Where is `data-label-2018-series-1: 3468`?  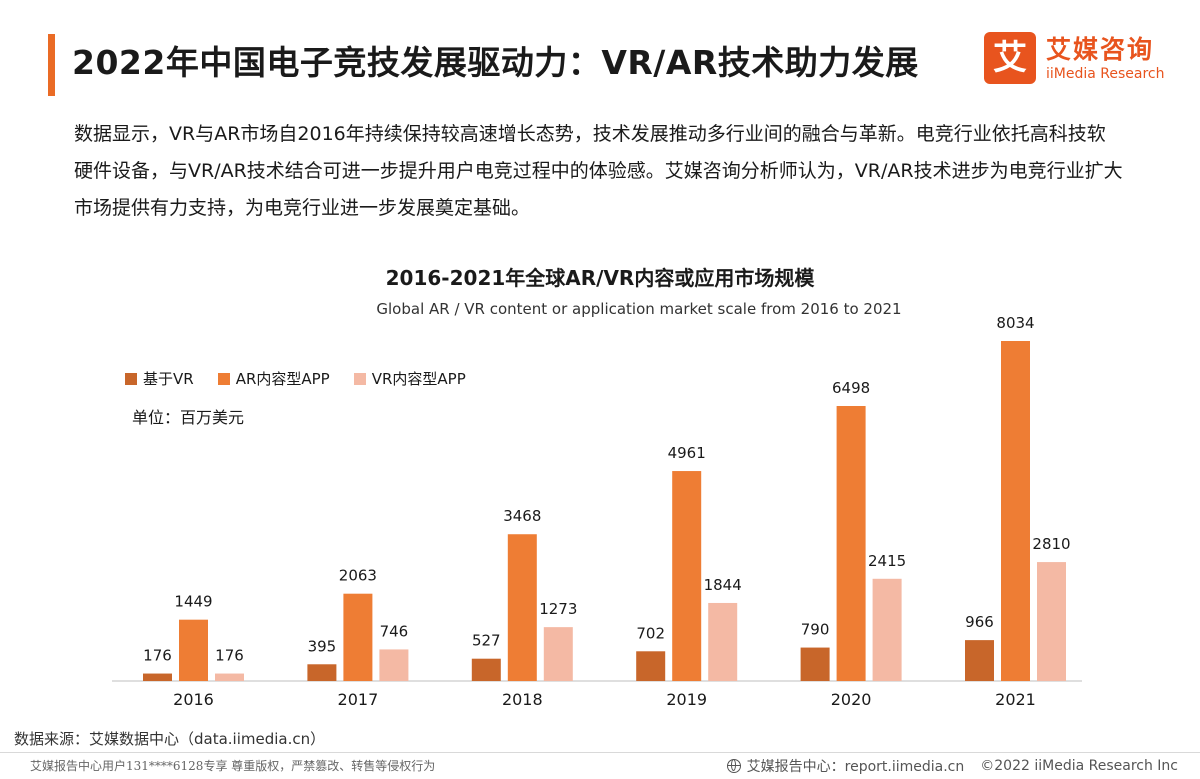 data-label-2018-series-1: 3468 is located at coordinates (522, 516).